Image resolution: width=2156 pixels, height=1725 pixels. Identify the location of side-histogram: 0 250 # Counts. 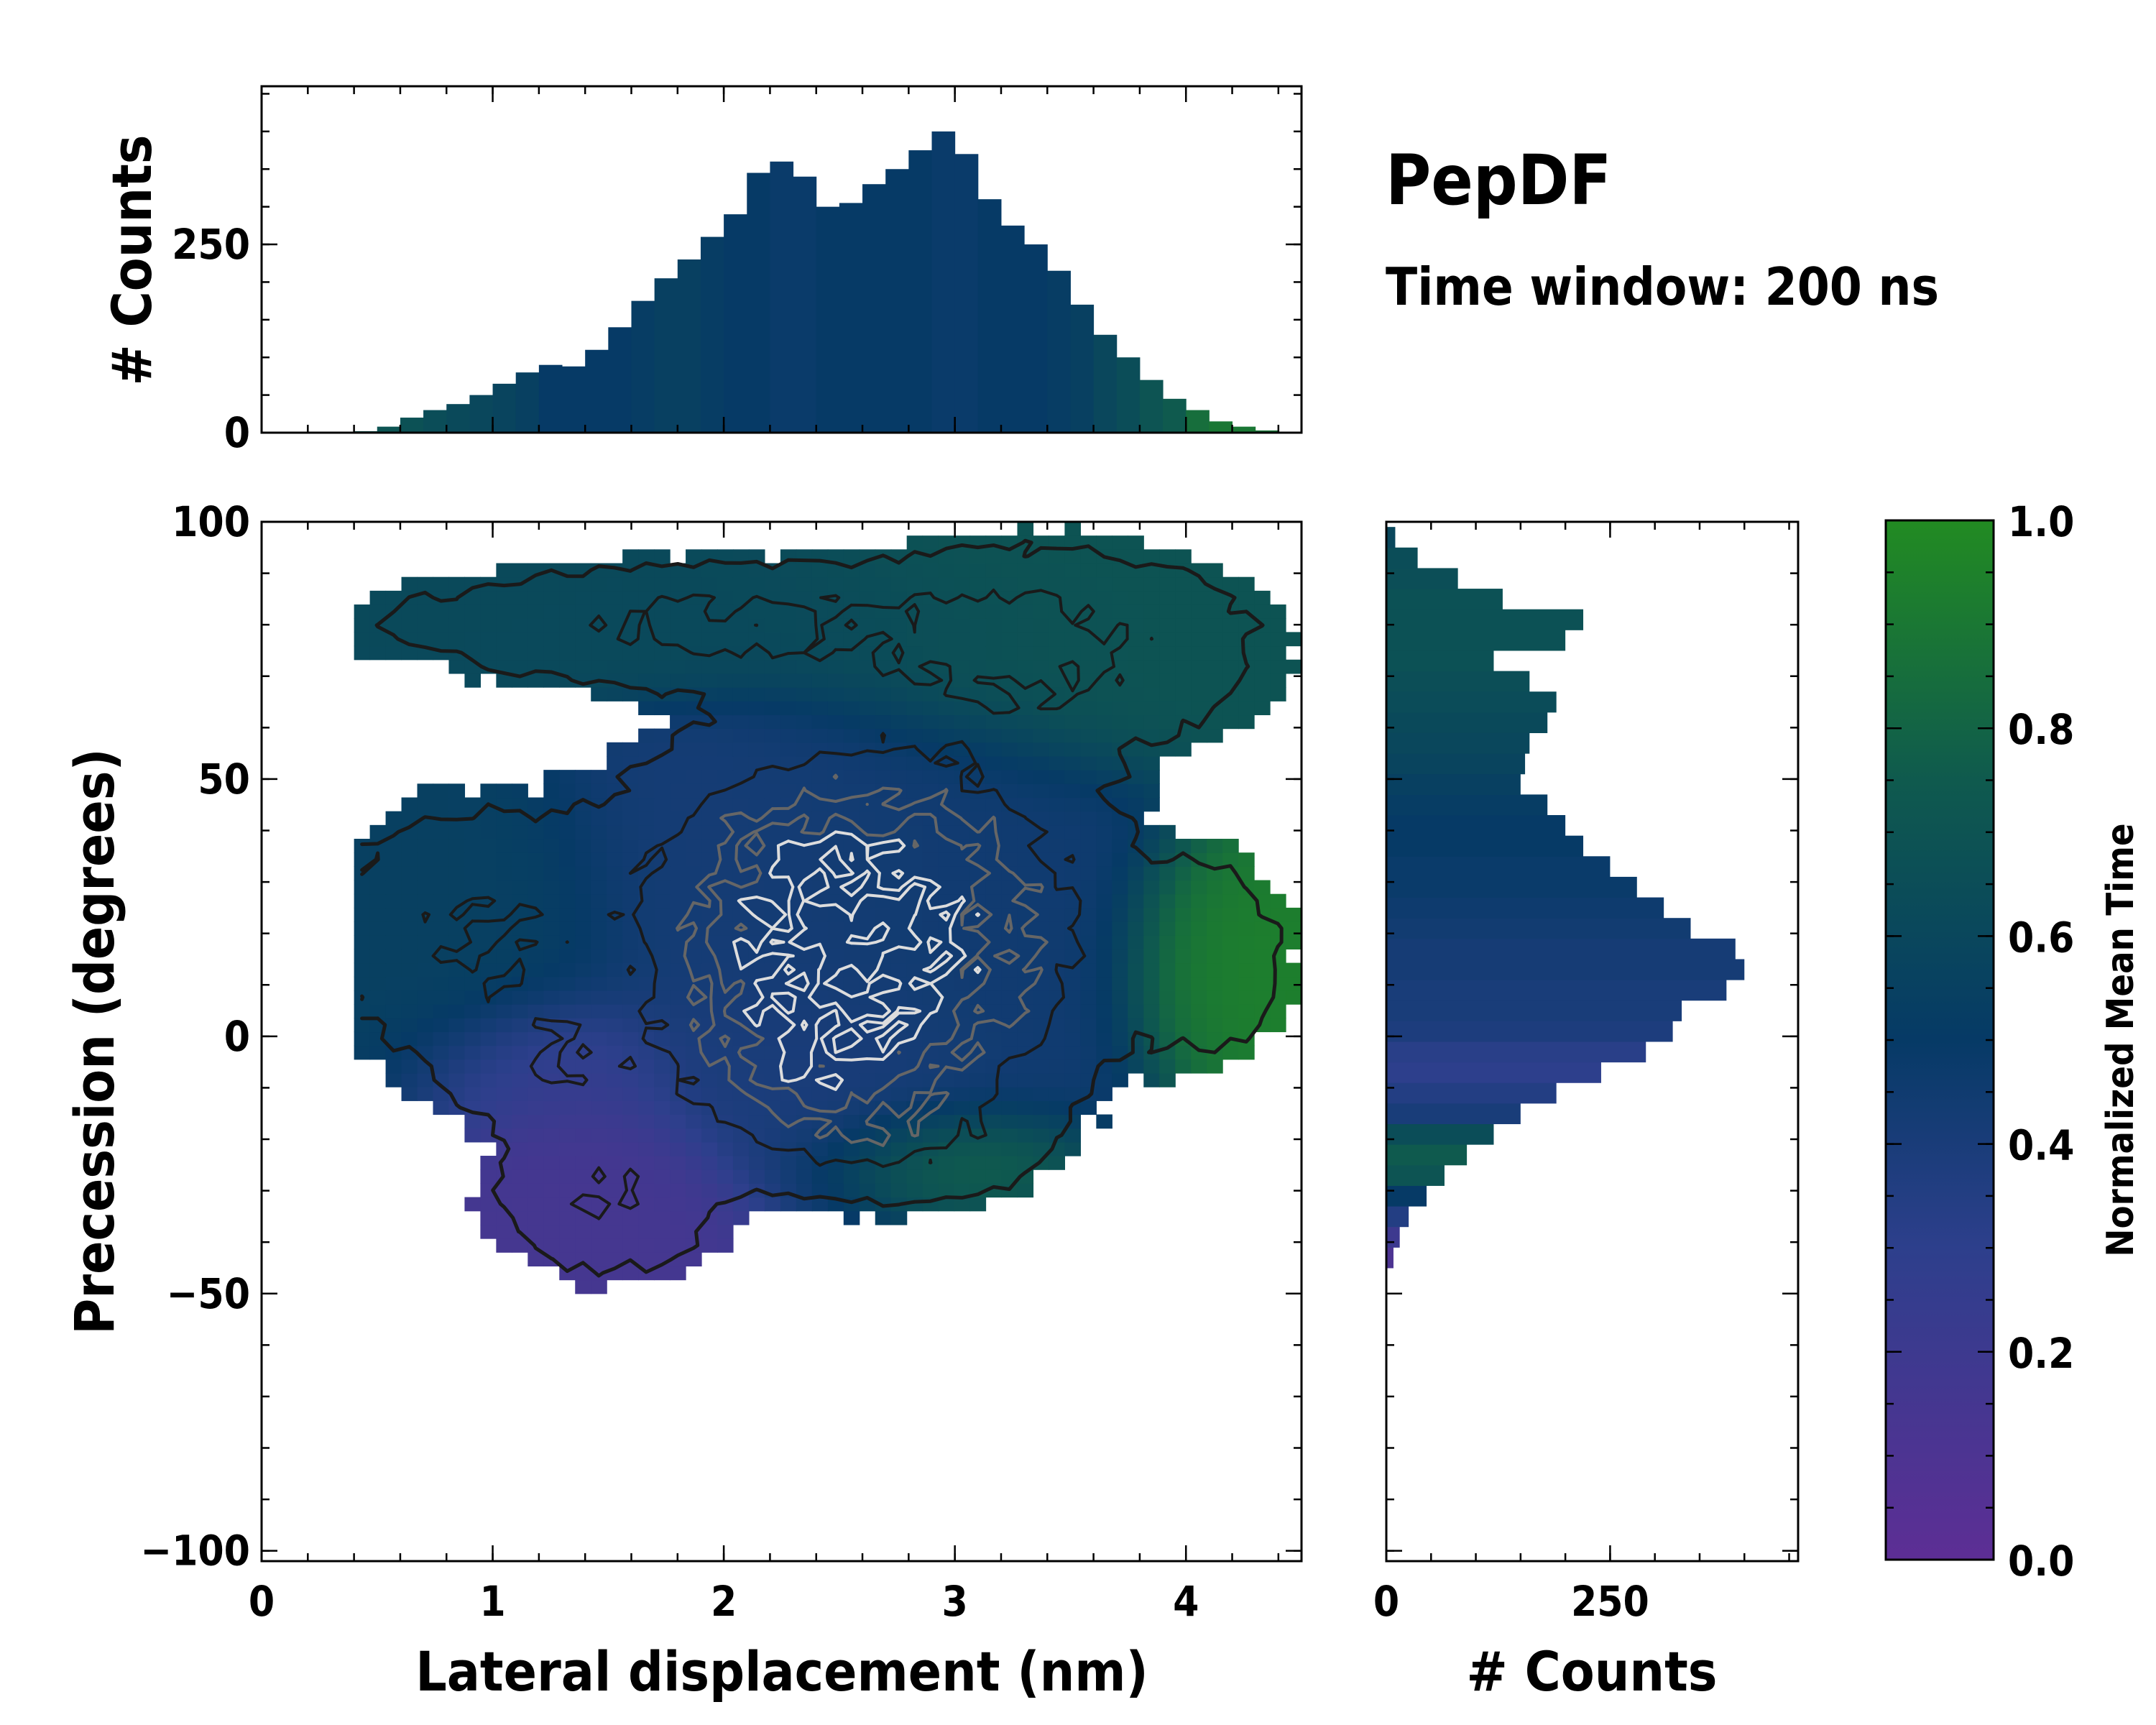
(1586, 1111).